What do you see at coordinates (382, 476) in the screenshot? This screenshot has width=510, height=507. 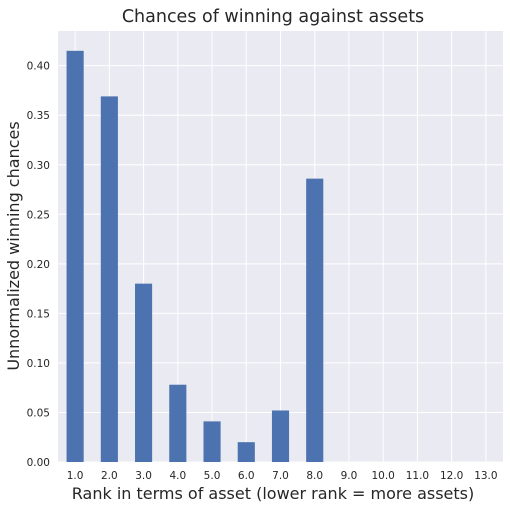 I see `x-tick-label: 10.0` at bounding box center [382, 476].